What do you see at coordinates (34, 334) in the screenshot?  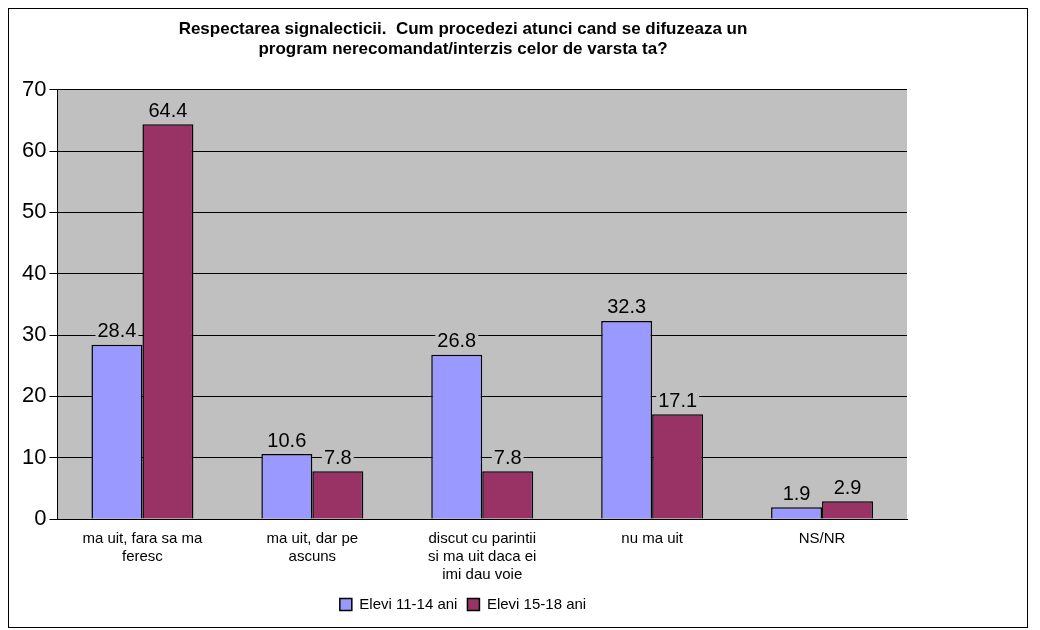 I see `y-tick-label: 30` at bounding box center [34, 334].